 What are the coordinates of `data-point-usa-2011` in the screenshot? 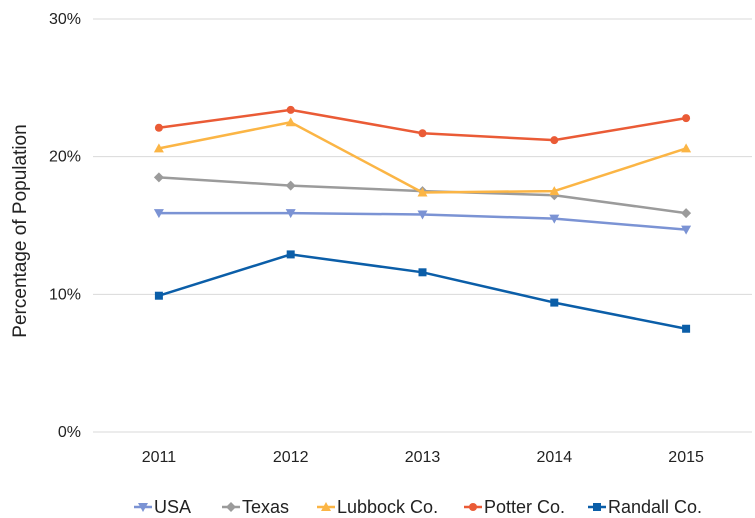 It's located at (158, 214).